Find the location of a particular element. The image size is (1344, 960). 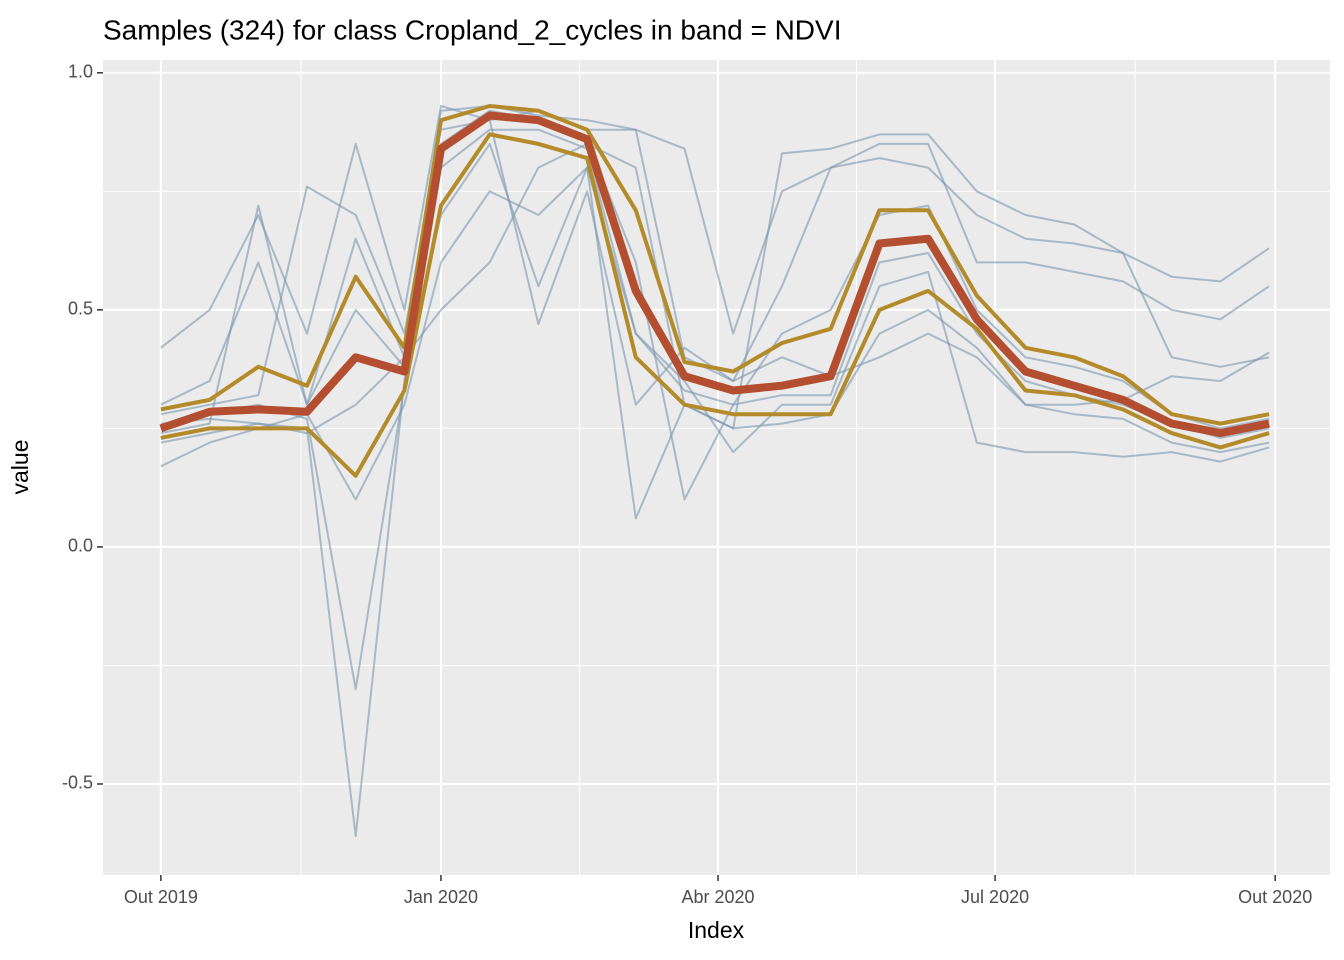

y-tick-label: 0.0 is located at coordinates (80, 546).